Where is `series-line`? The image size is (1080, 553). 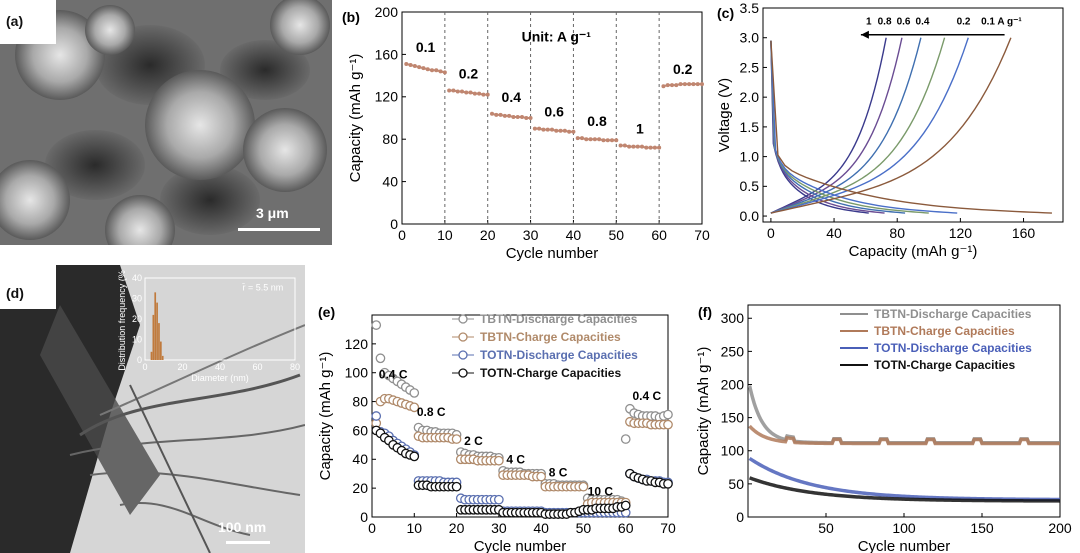 series-line is located at coordinates (426, 68).